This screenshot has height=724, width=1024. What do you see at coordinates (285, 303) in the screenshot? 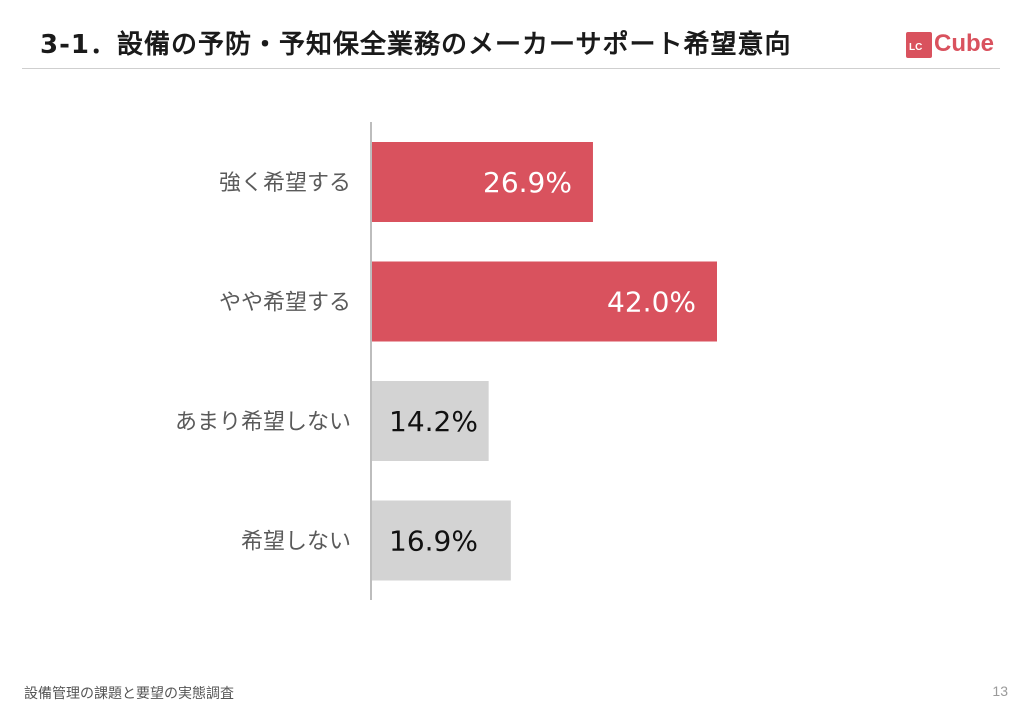
I see `category-label-2: やや希望する` at bounding box center [285, 303].